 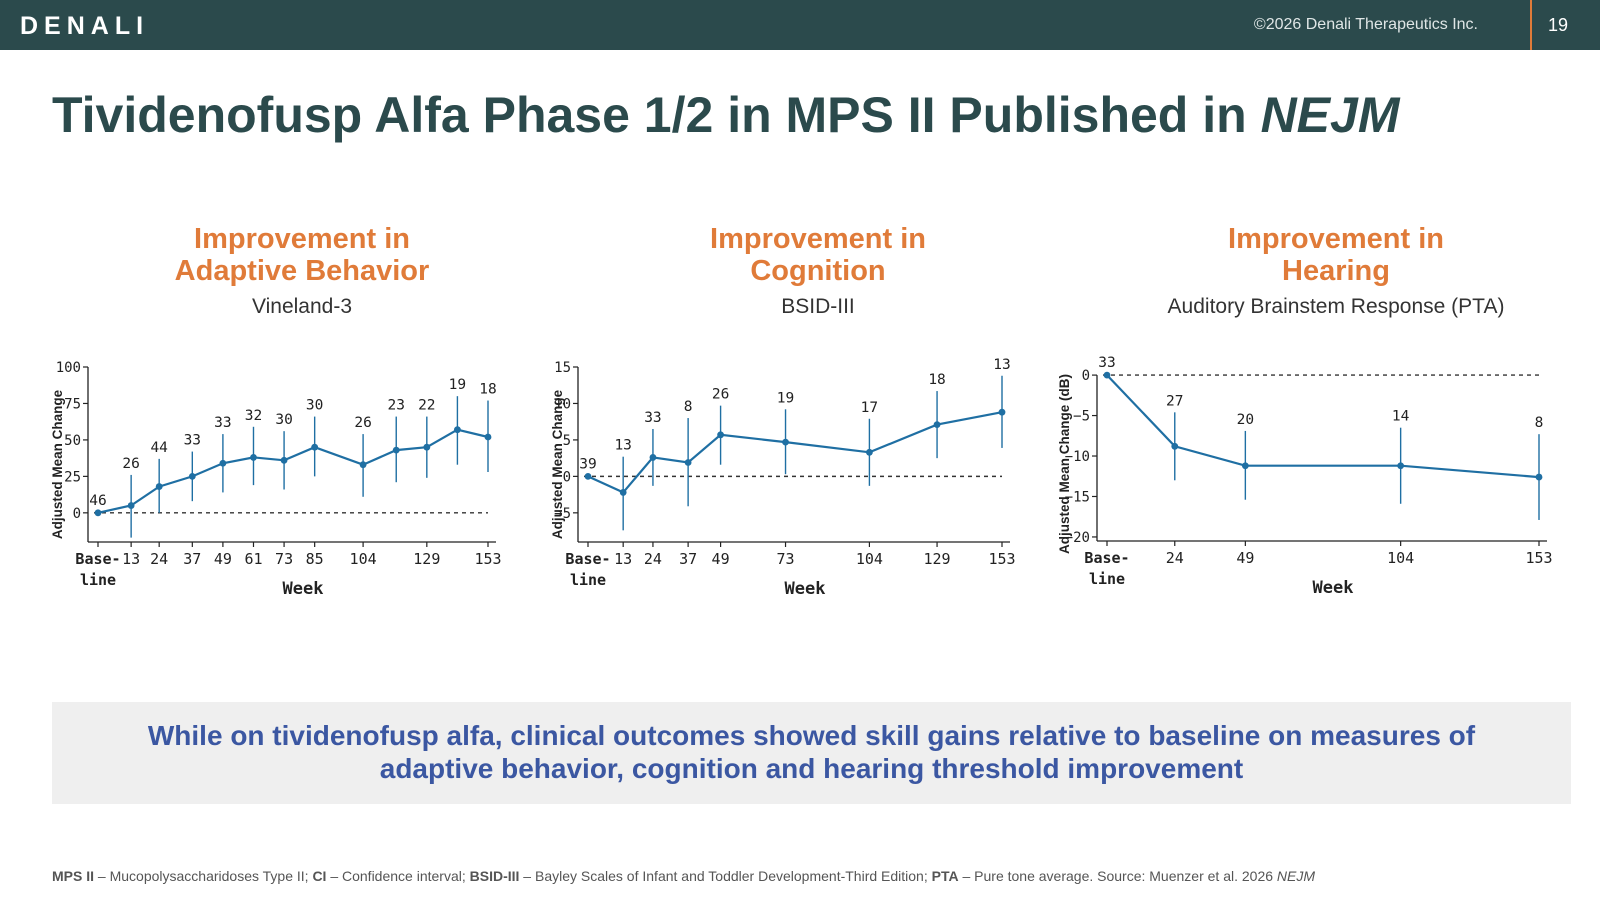 I want to click on y-axis-title: Adjusted Mean Change (dB), so click(x=1064, y=464).